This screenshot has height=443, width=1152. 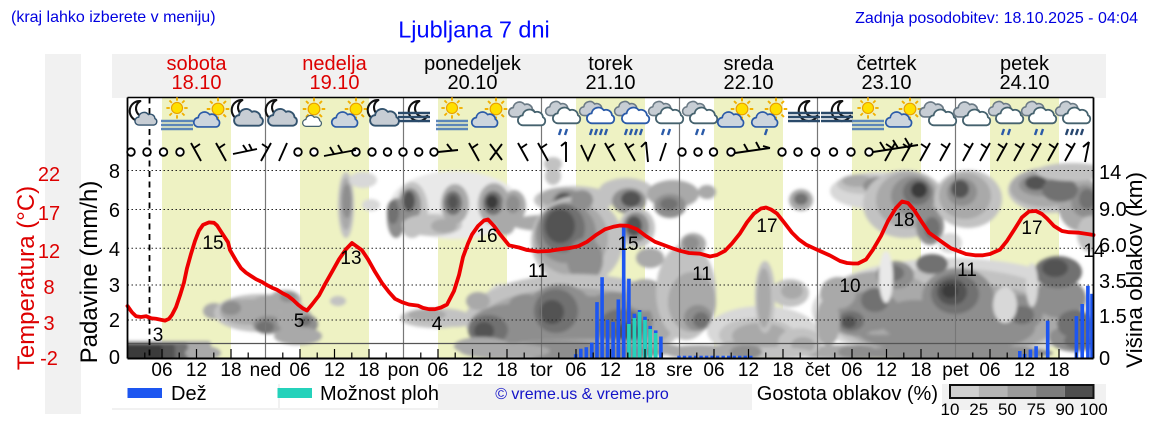 I want to click on svg-text: torek, so click(x=610, y=64).